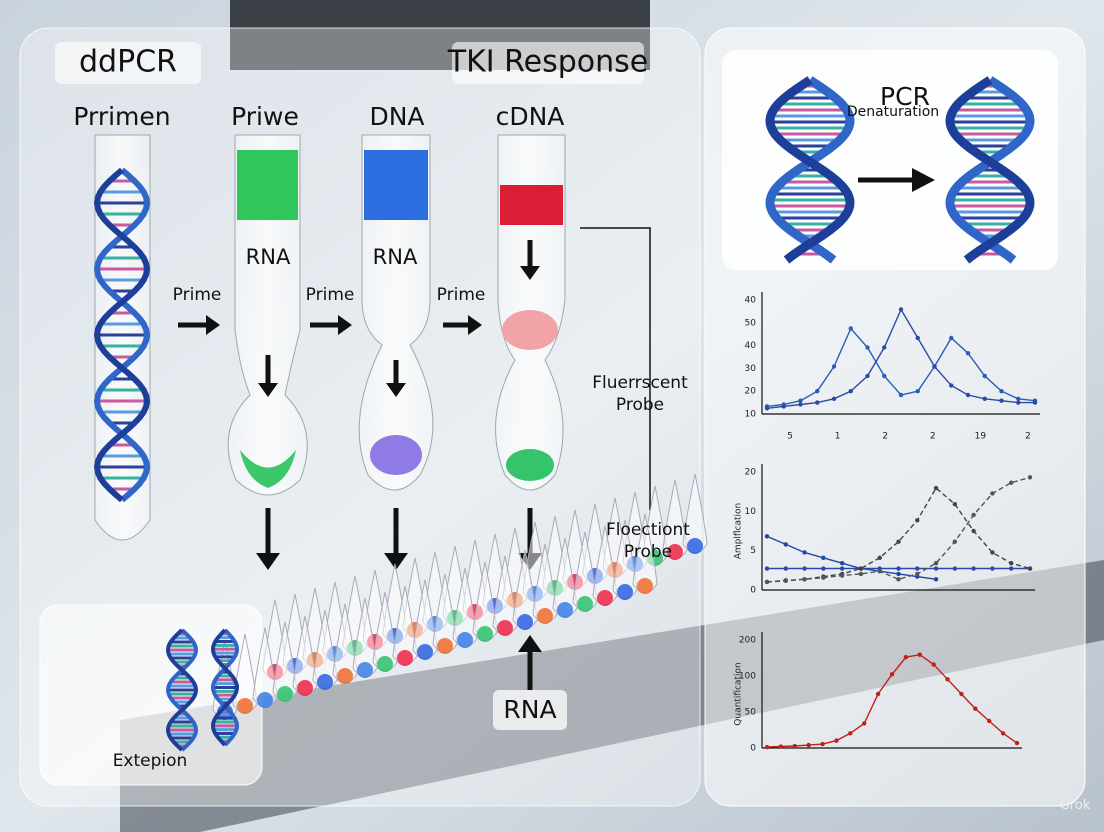 This screenshot has height=832, width=1104. Describe the element at coordinates (893, 112) in the screenshot. I see `pcr-step: Denaturation` at that location.